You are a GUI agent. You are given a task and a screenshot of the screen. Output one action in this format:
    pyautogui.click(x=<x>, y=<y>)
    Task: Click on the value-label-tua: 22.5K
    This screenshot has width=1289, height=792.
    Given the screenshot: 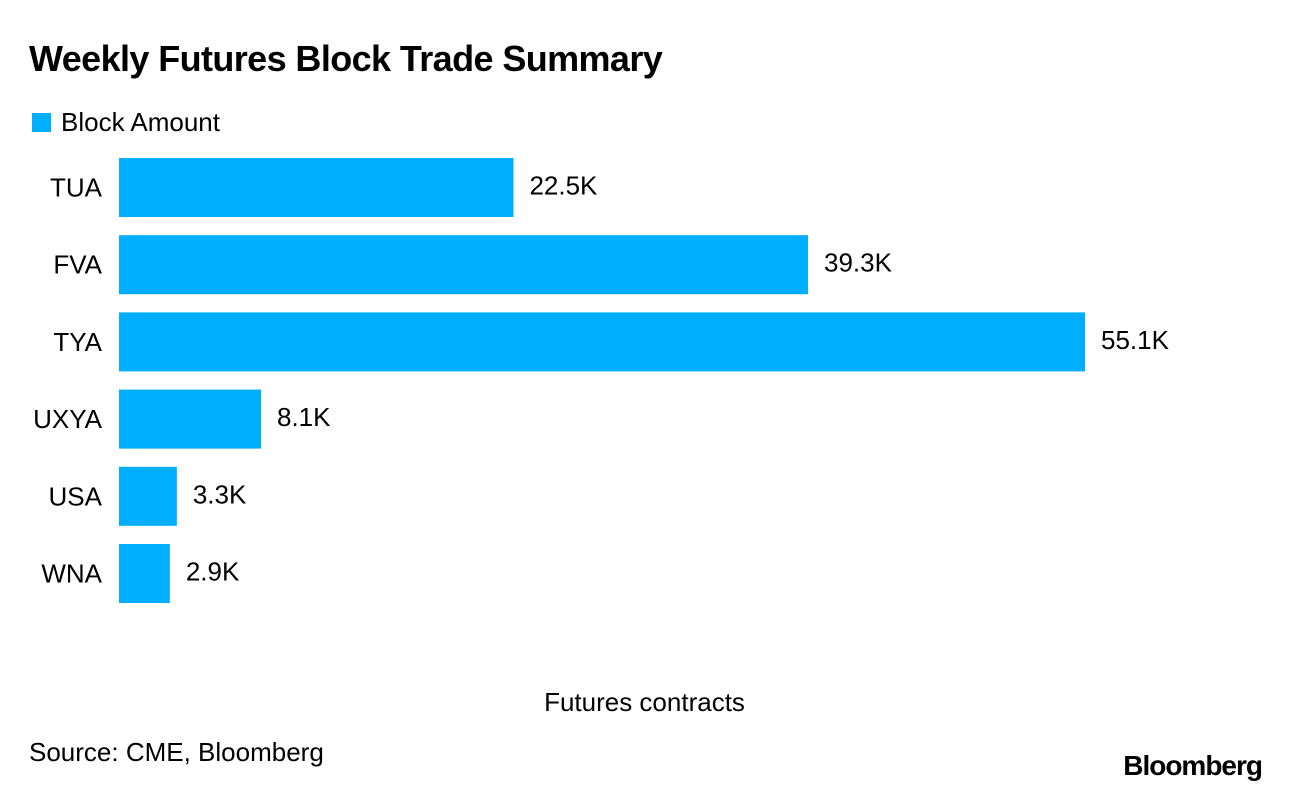 What is the action you would take?
    pyautogui.click(x=563, y=186)
    